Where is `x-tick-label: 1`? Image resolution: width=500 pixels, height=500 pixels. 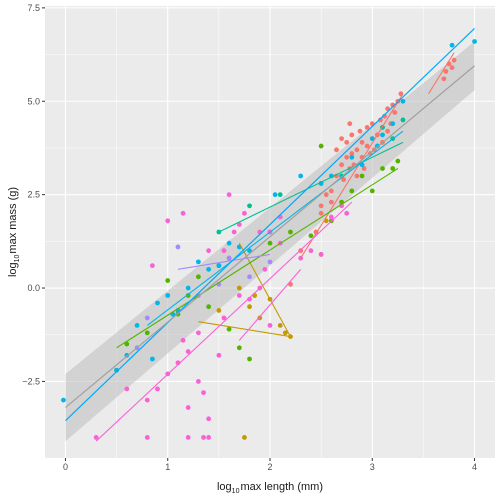
x-tick-label: 1 is located at coordinates (167, 467).